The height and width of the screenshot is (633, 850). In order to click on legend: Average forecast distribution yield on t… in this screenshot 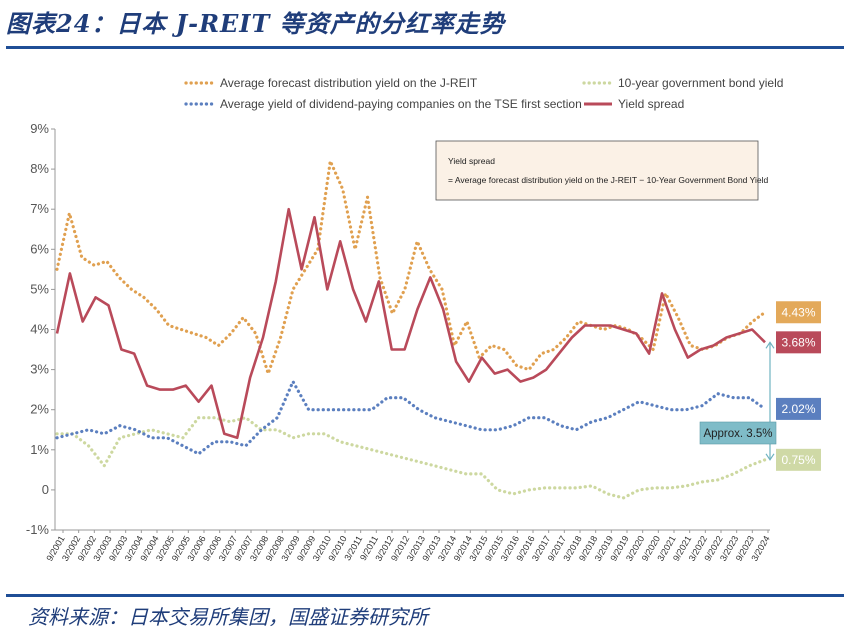, I will do `click(483, 93)`.